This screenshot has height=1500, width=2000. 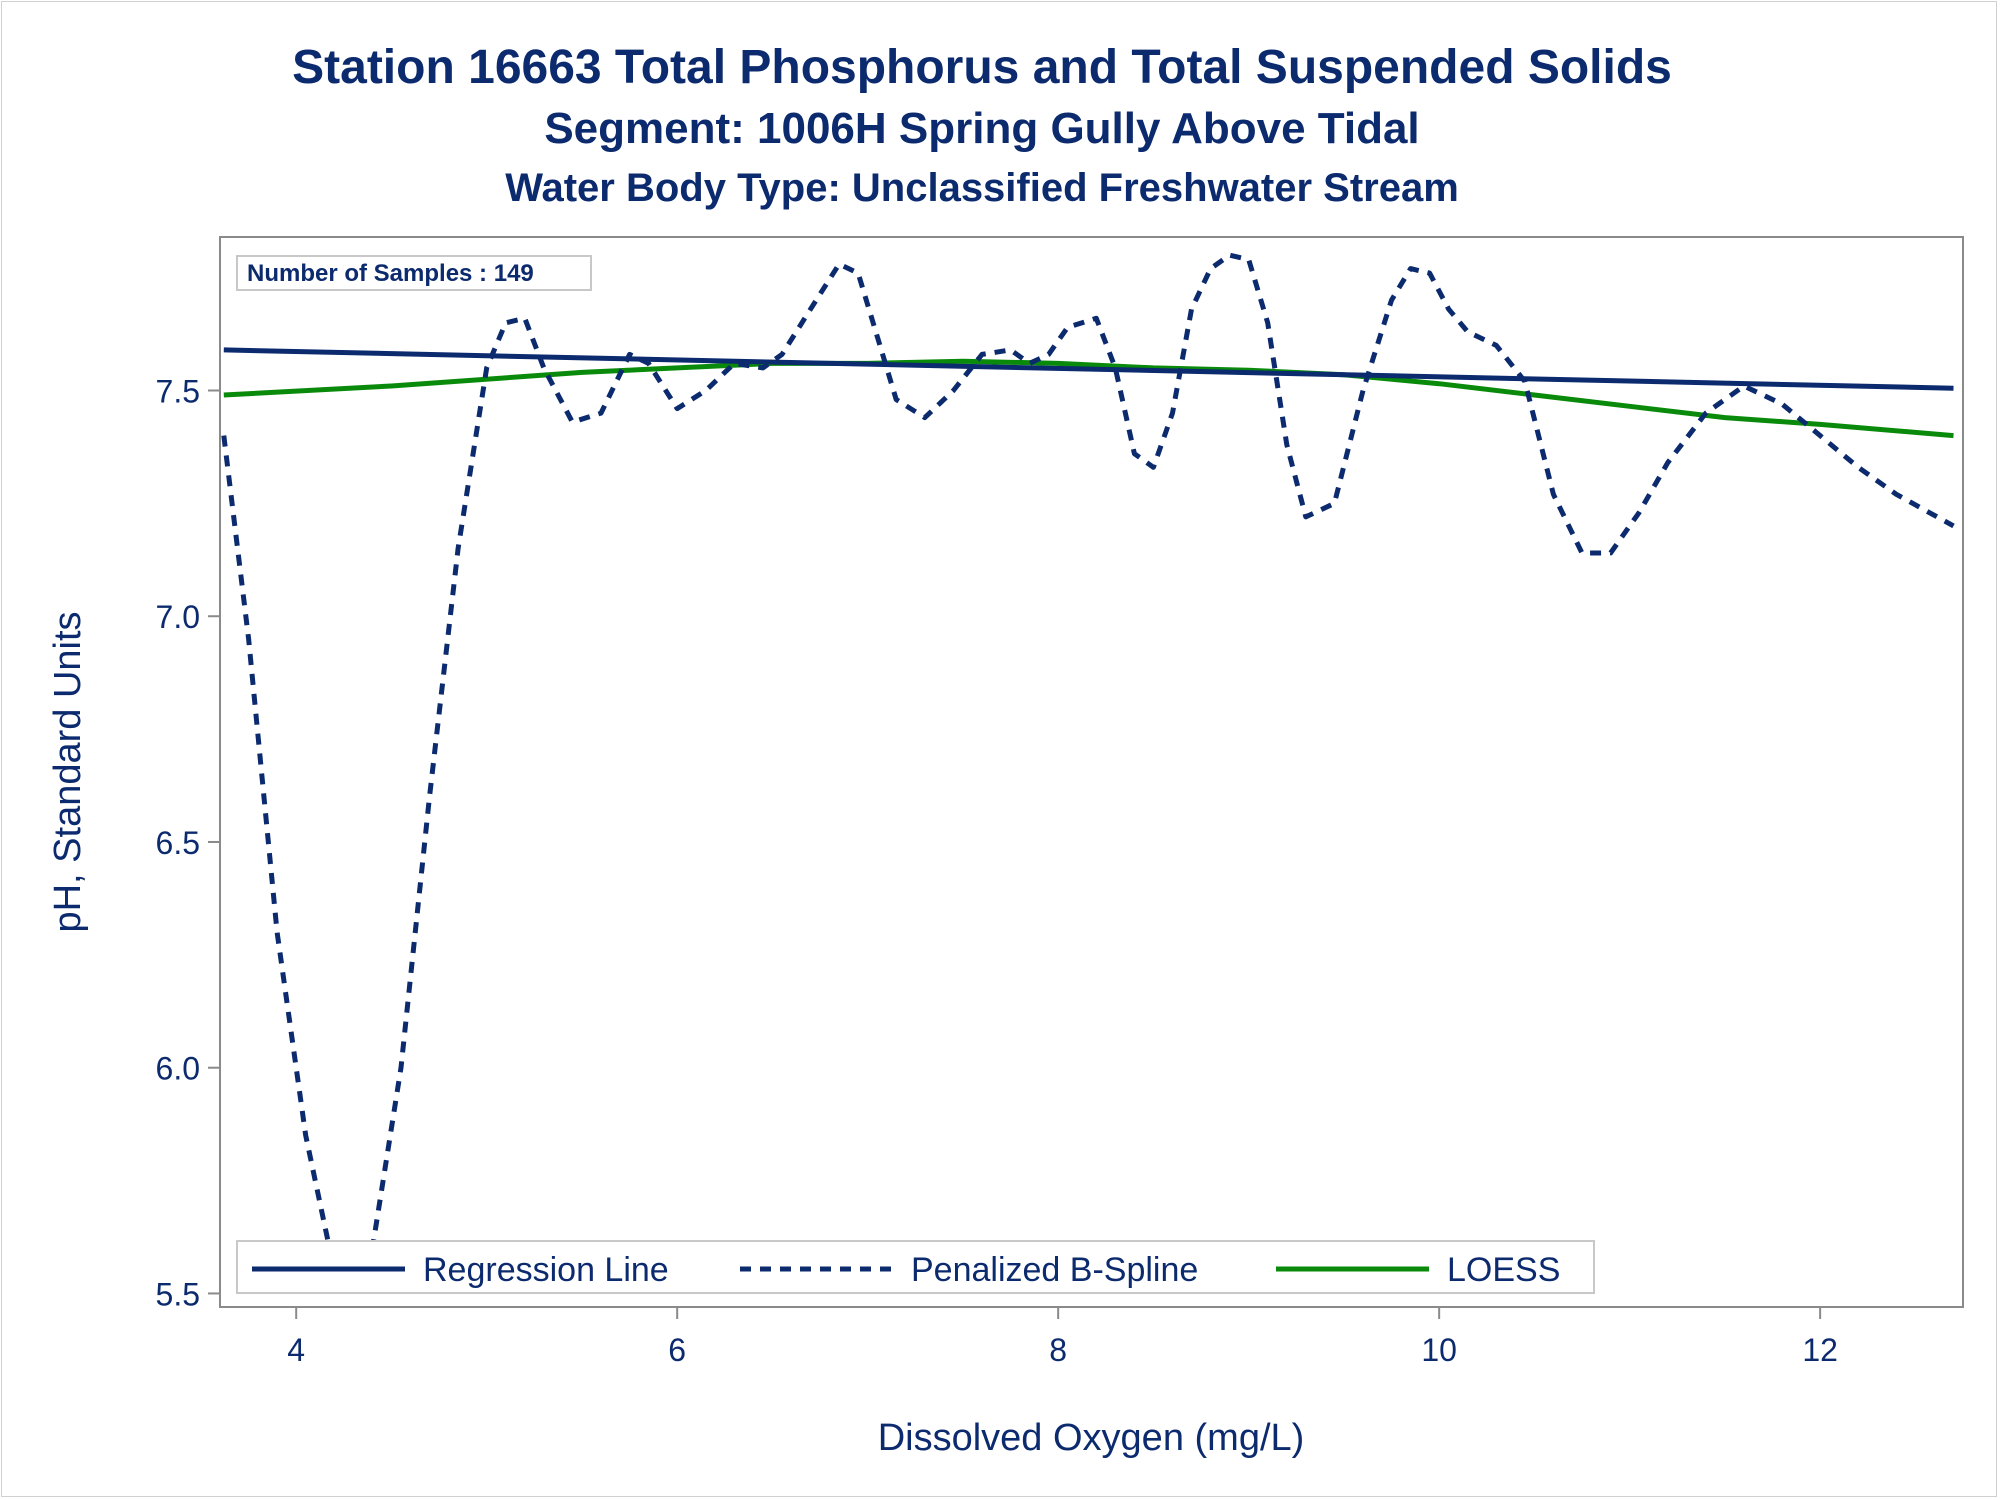 What do you see at coordinates (1820, 1350) in the screenshot?
I see `x-tick-label: 12` at bounding box center [1820, 1350].